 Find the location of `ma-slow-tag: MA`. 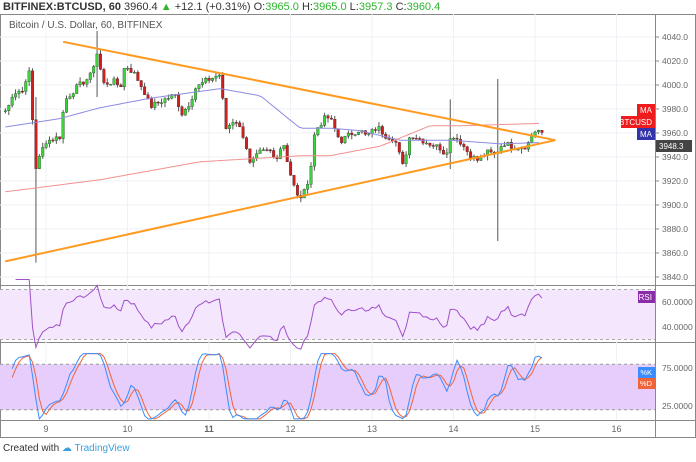

ma-slow-tag: MA is located at coordinates (646, 110).